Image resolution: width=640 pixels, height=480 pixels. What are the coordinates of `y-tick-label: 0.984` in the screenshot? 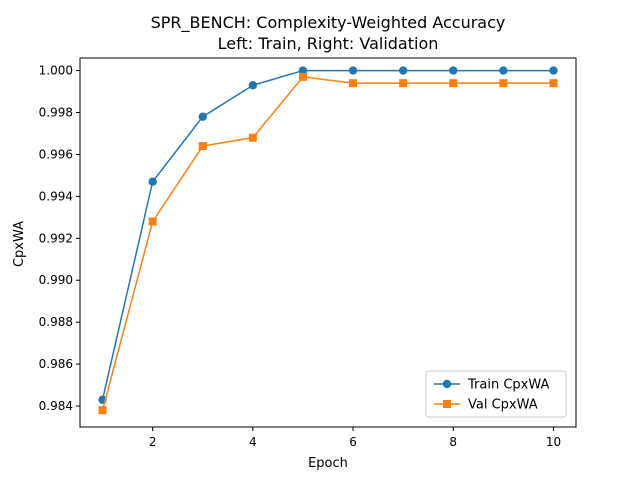 It's located at (56, 406).